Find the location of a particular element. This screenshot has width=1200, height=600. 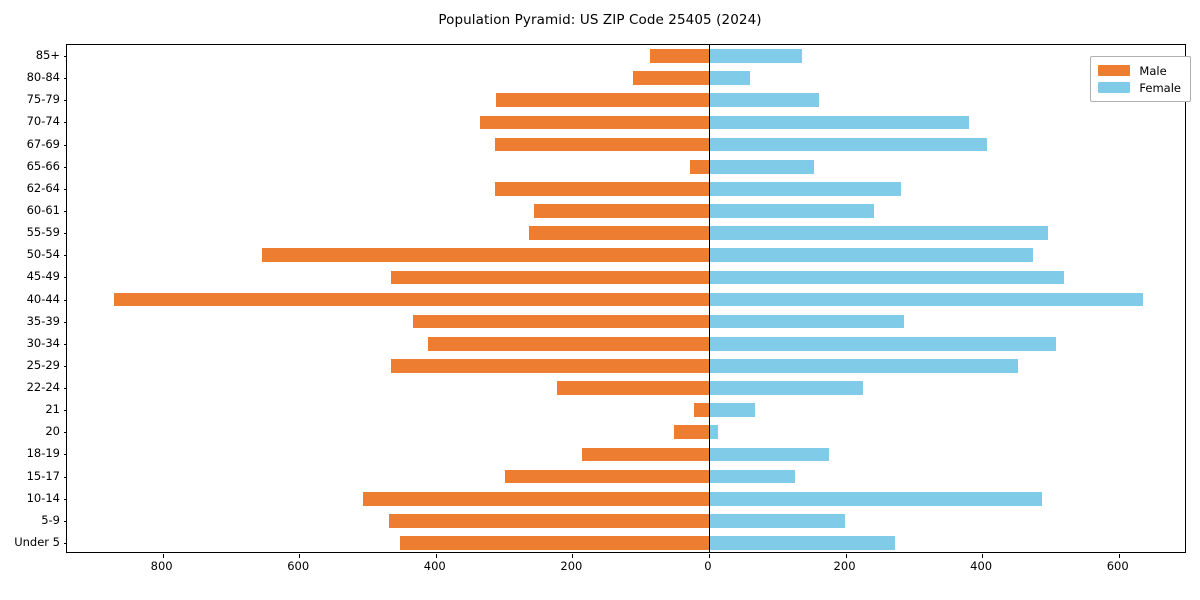

y-axis-tick-label: 55-59 is located at coordinates (43, 232).